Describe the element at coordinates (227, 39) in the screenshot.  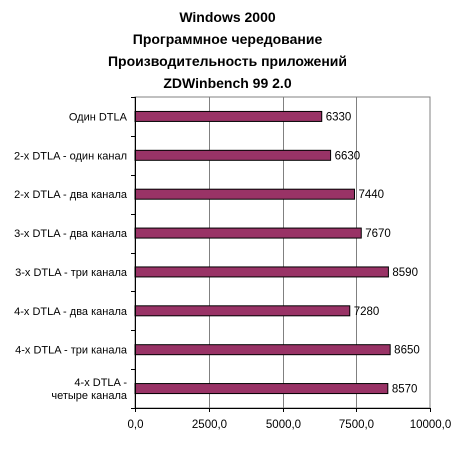
I see `chart-title-line-2: Программное чередование` at that location.